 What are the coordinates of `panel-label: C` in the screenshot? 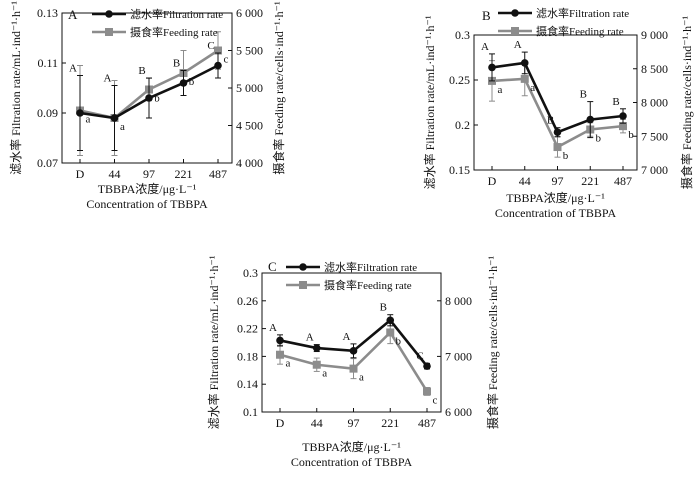 It's located at (272, 266).